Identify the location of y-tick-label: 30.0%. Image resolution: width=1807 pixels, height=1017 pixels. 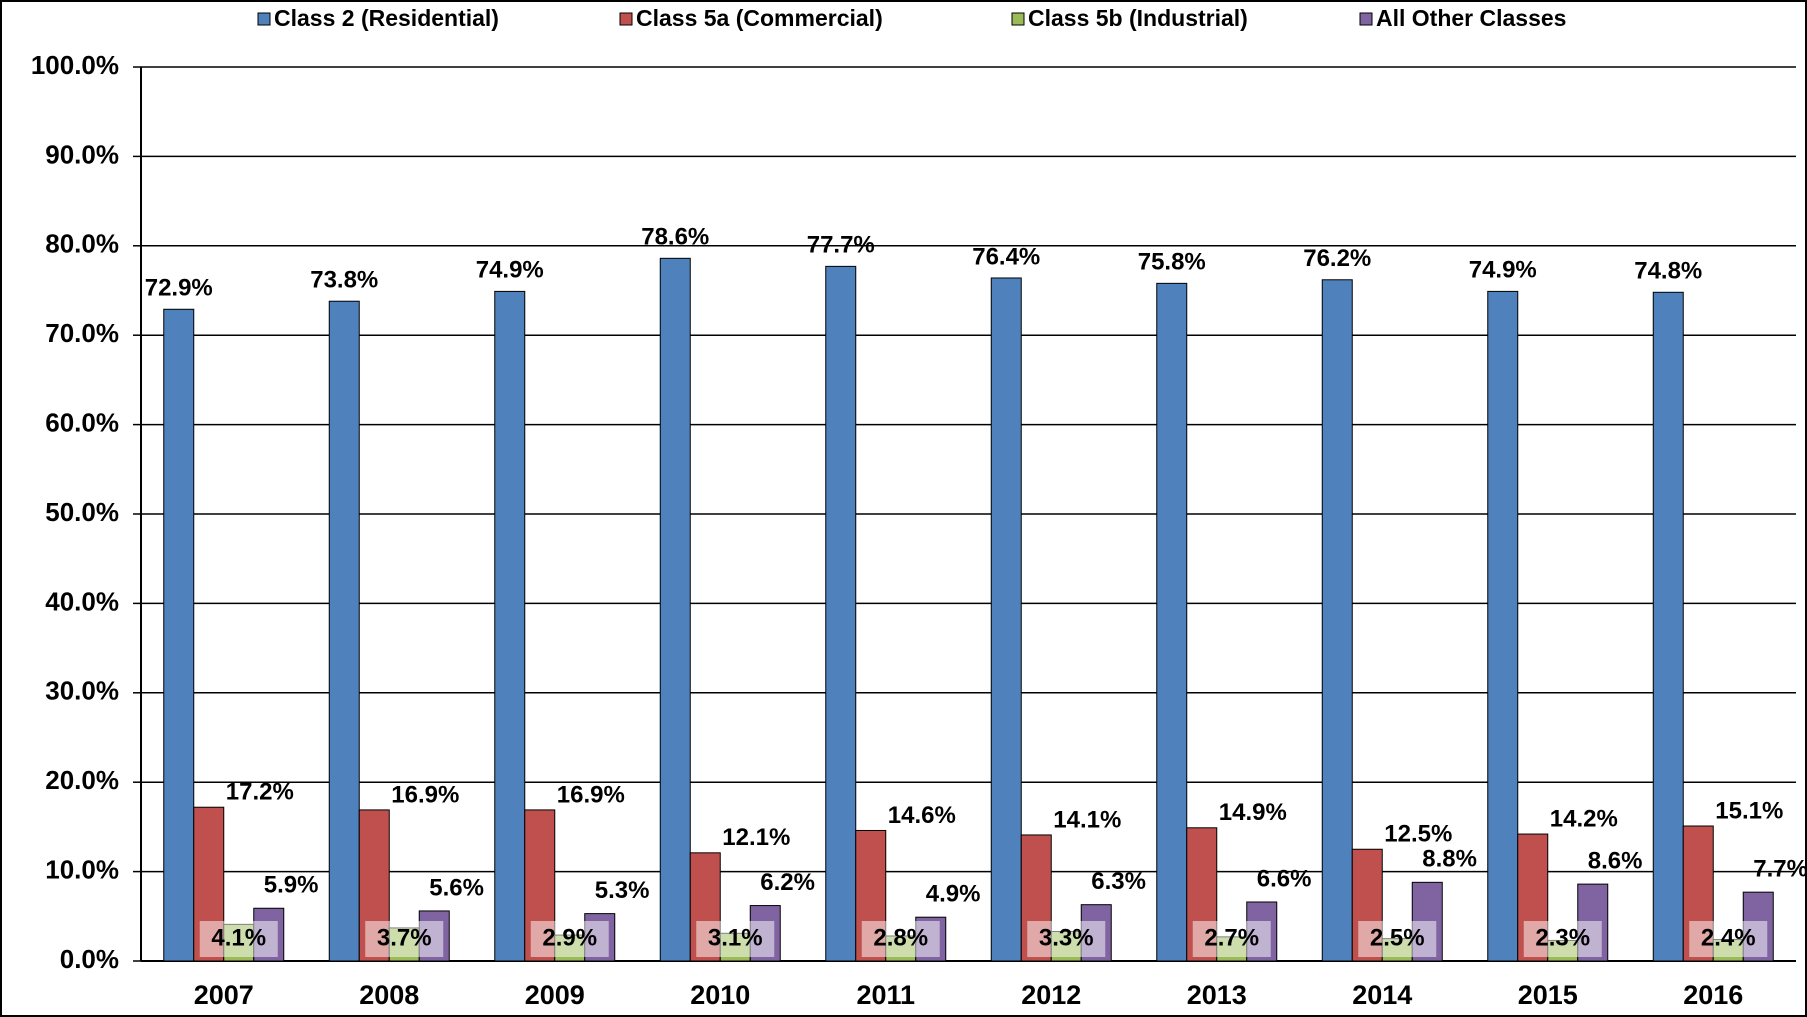
(82, 691).